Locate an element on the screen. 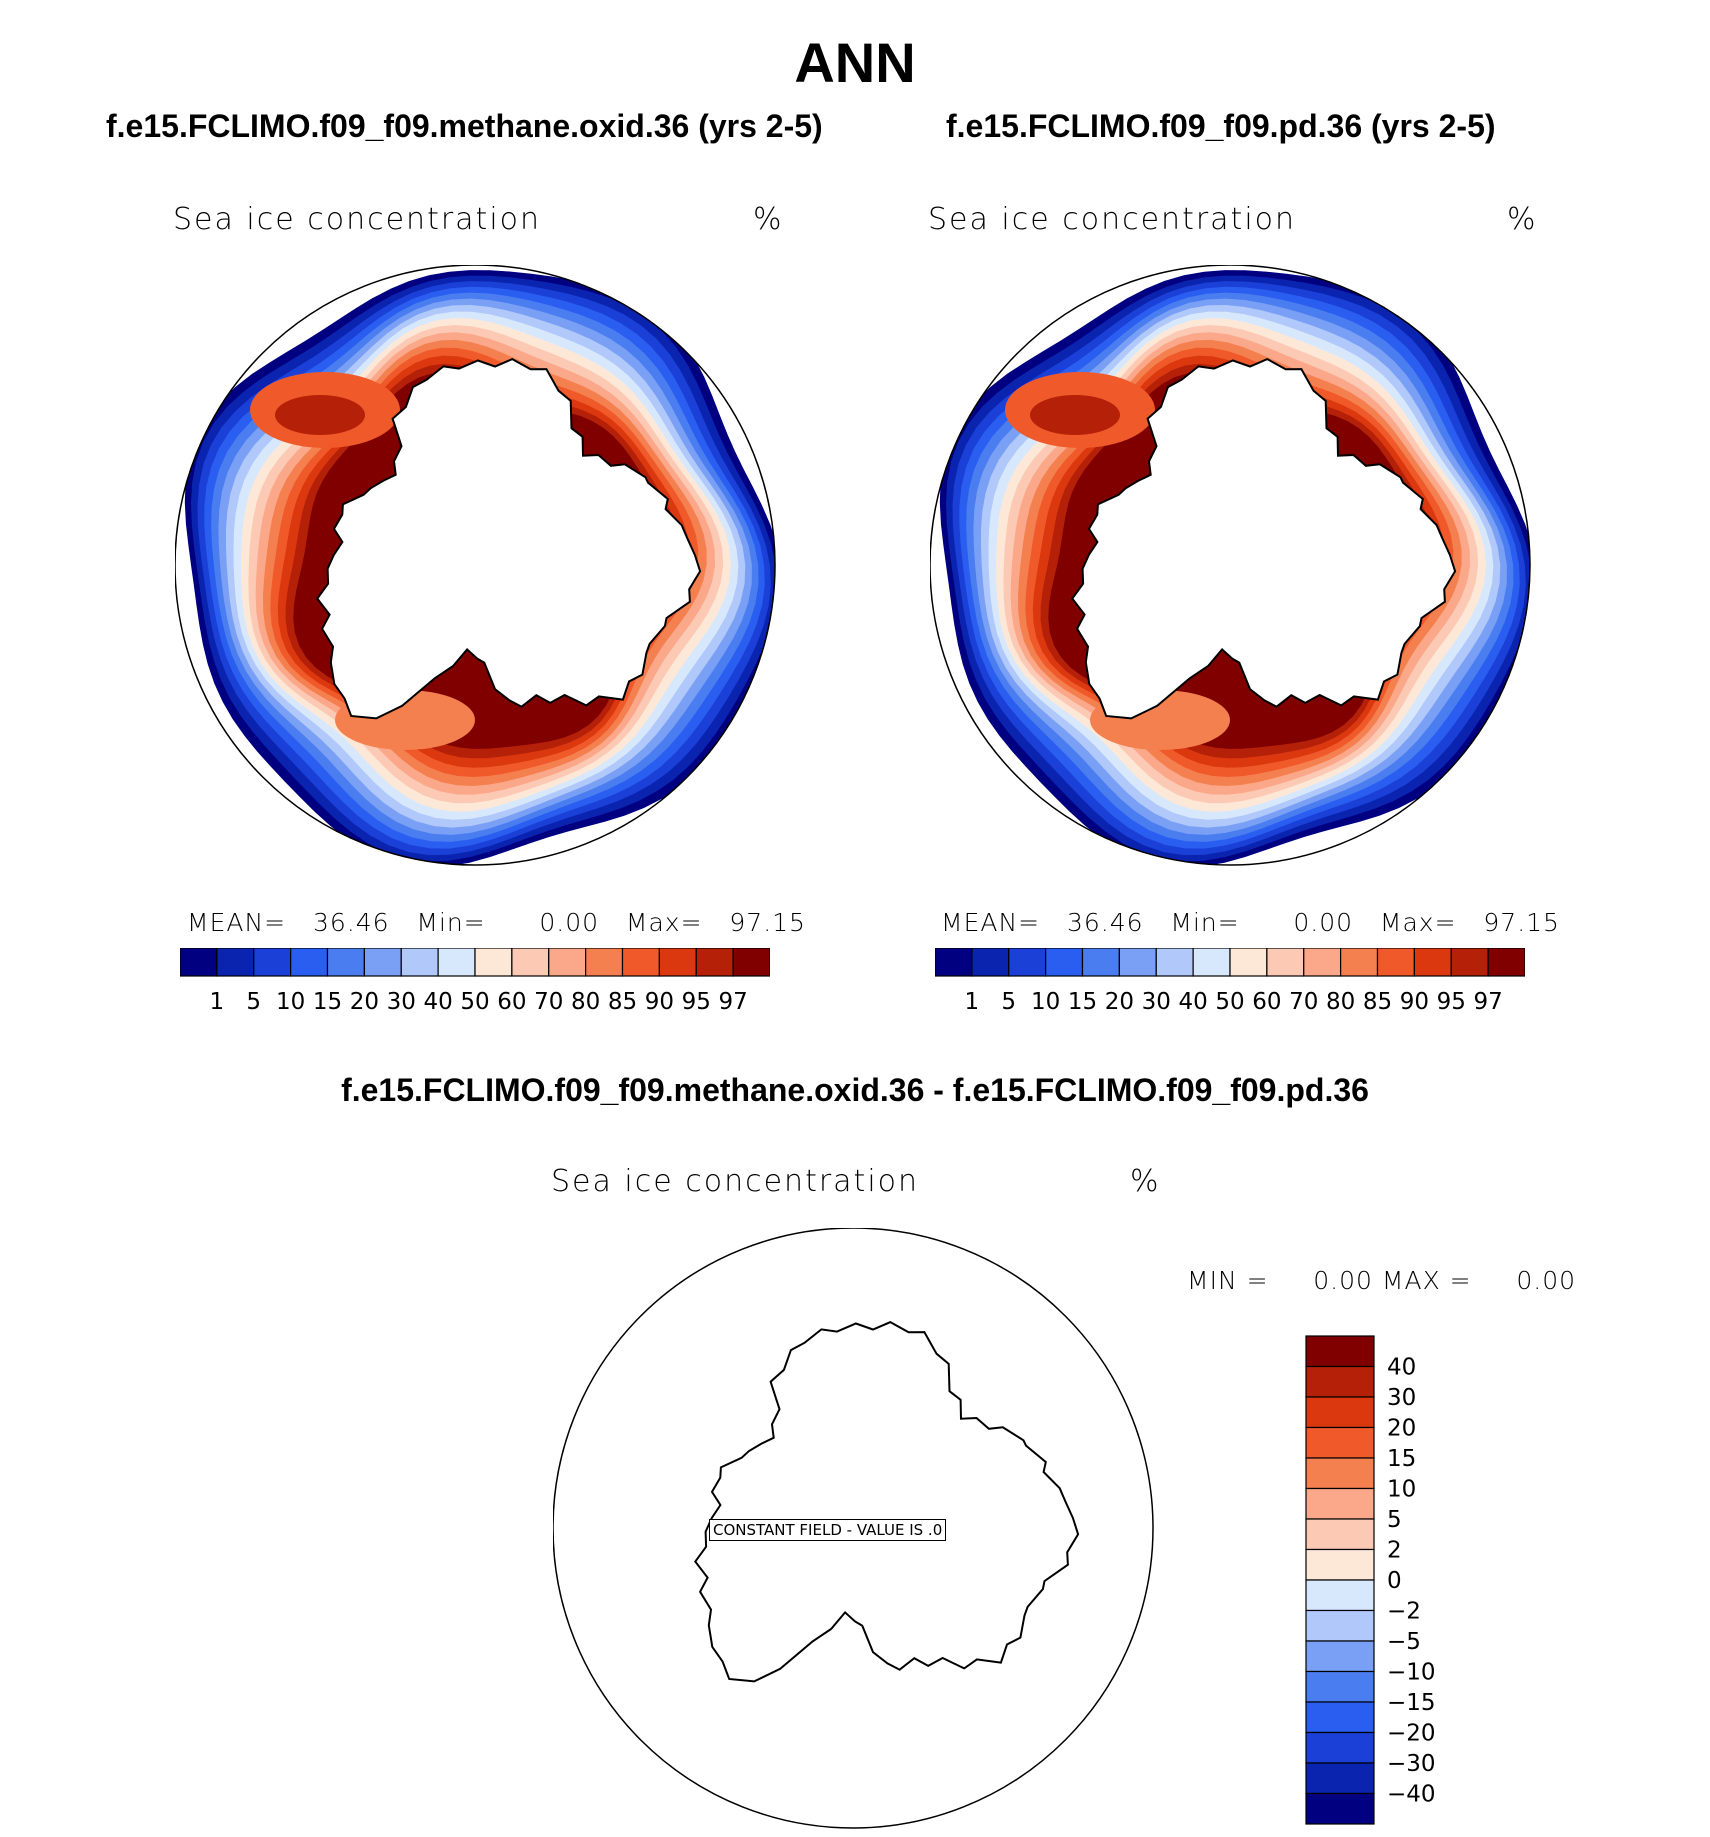 The width and height of the screenshot is (1710, 1837). colorbar-tick-label: −2 is located at coordinates (1404, 1612).